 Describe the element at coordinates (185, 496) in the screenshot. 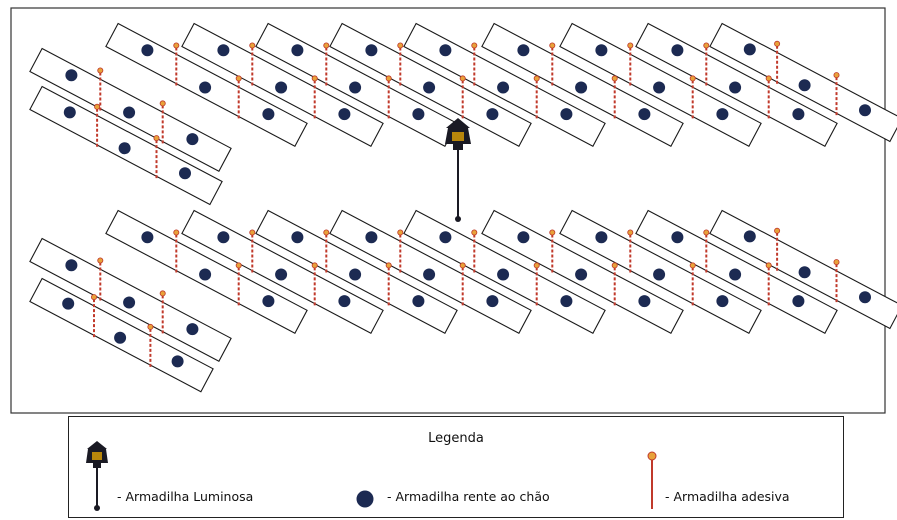

I see `legend-label-light-trap: - Armadilha Luminosa` at that location.